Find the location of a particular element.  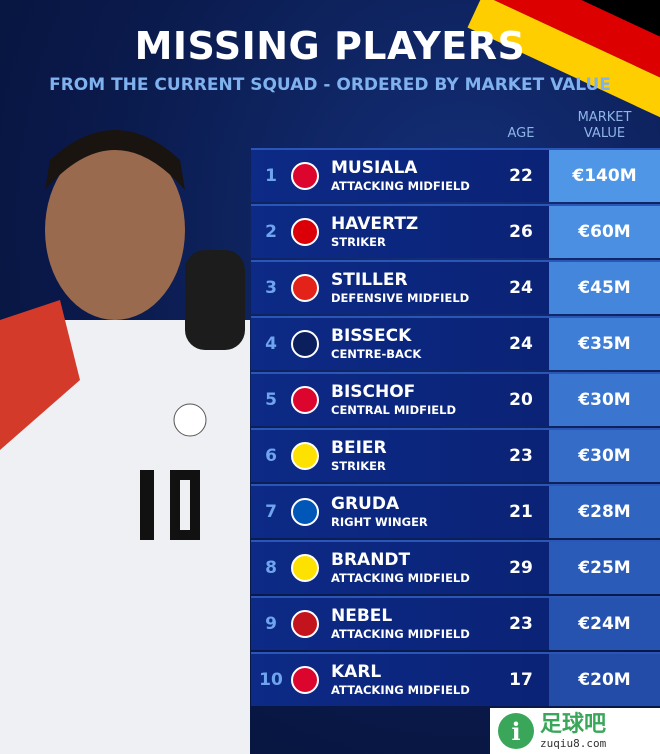

player-position: CENTRE-BACK is located at coordinates (376, 353).